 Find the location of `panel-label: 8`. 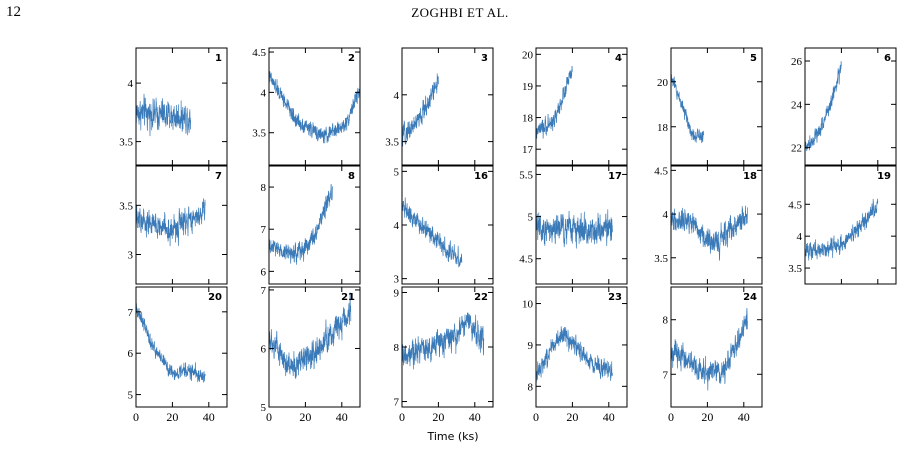

panel-label: 8 is located at coordinates (351, 176).